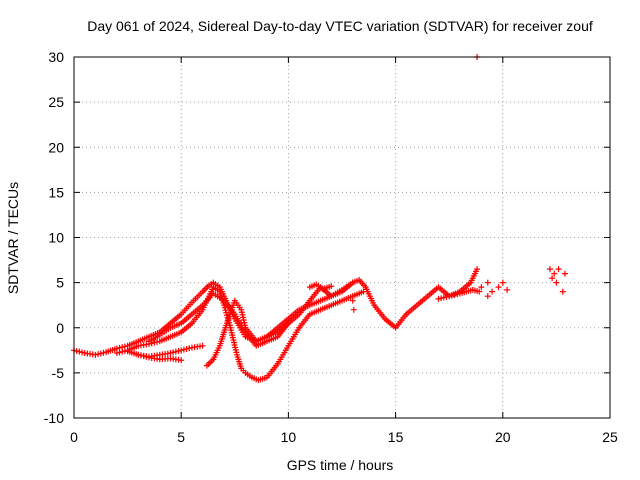  What do you see at coordinates (13, 238) in the screenshot?
I see `y-axis-label: SDTVAR / TECUs` at bounding box center [13, 238].